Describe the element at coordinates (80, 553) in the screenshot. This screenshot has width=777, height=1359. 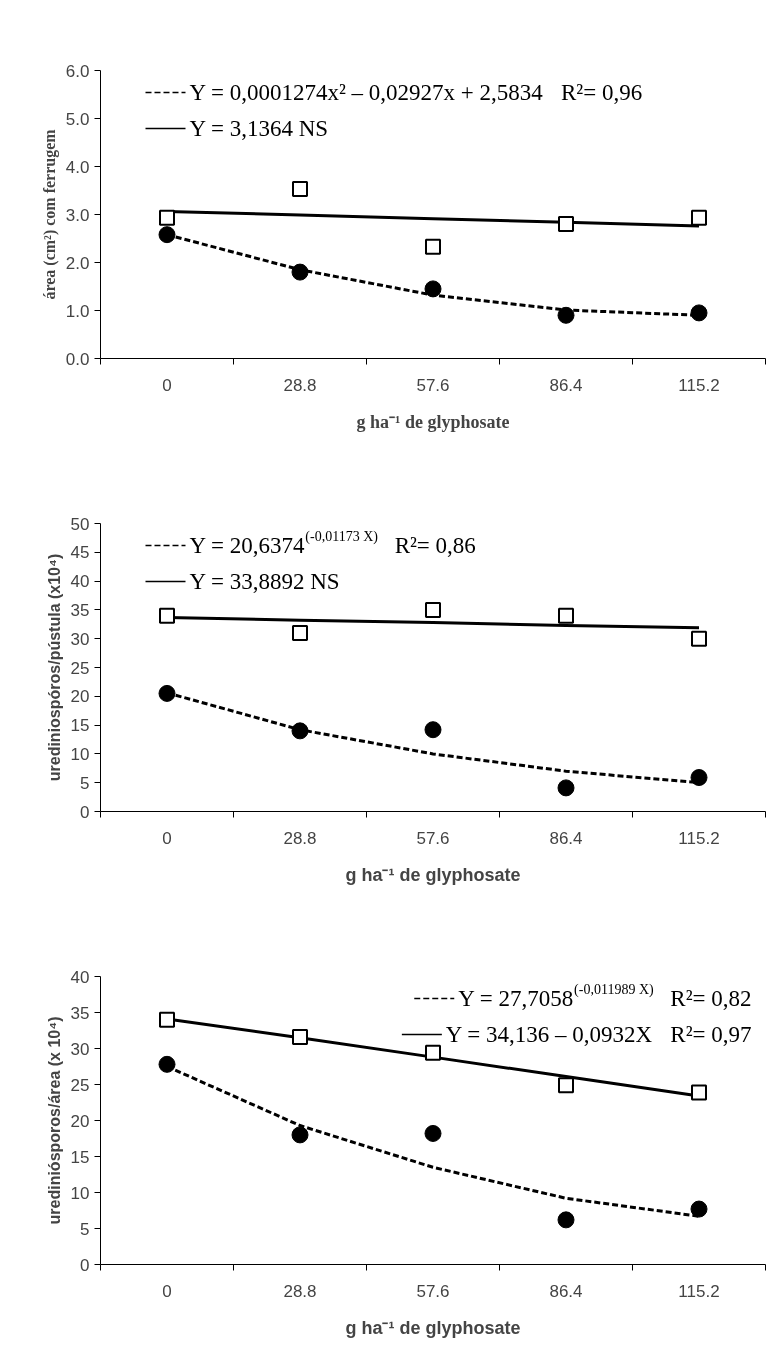
I see `y-tick-label: 45` at that location.